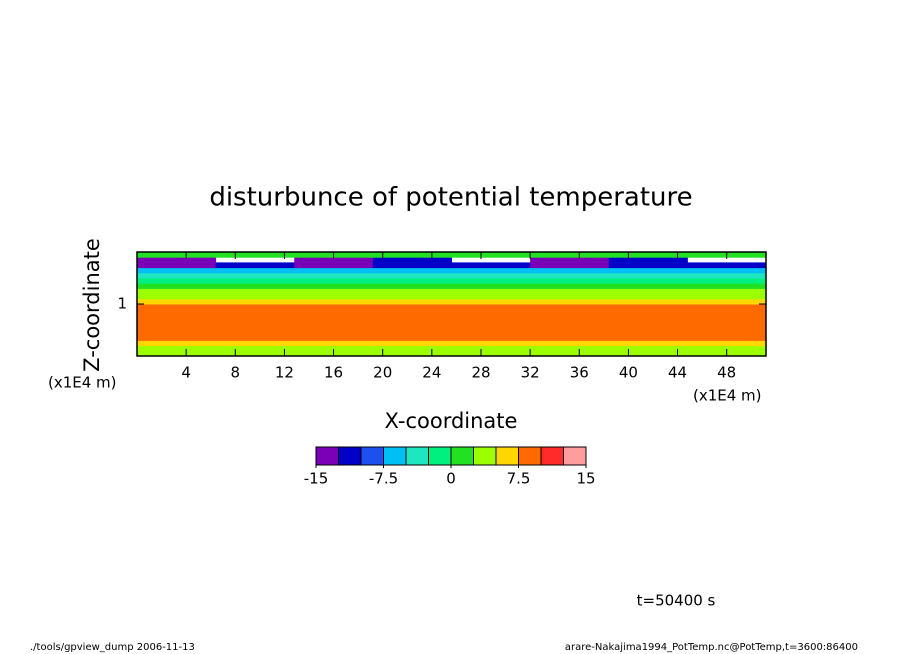 This screenshot has height=654, width=904. Describe the element at coordinates (382, 373) in the screenshot. I see `x-tick-label: 20` at that location.